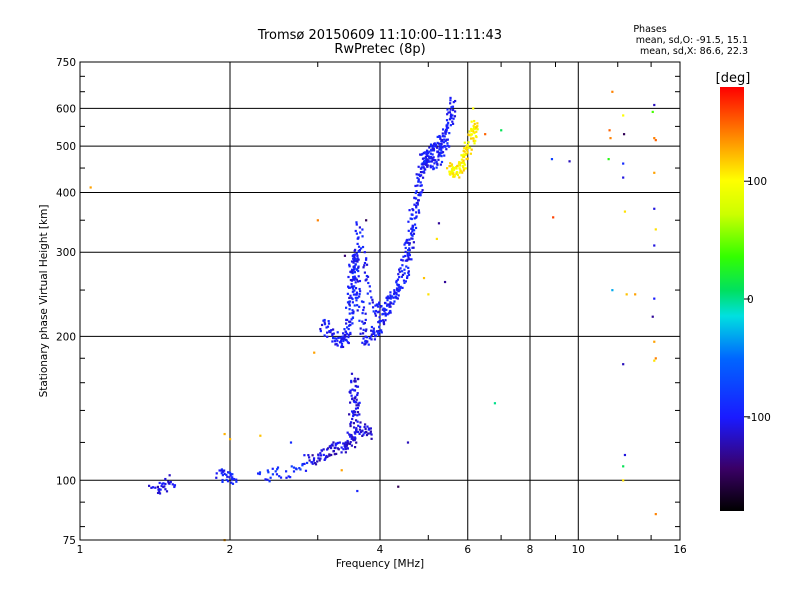 The width and height of the screenshot is (800, 600). Describe the element at coordinates (379, 49) in the screenshot. I see `chart-subtitle: RwPretec (8p)` at that location.